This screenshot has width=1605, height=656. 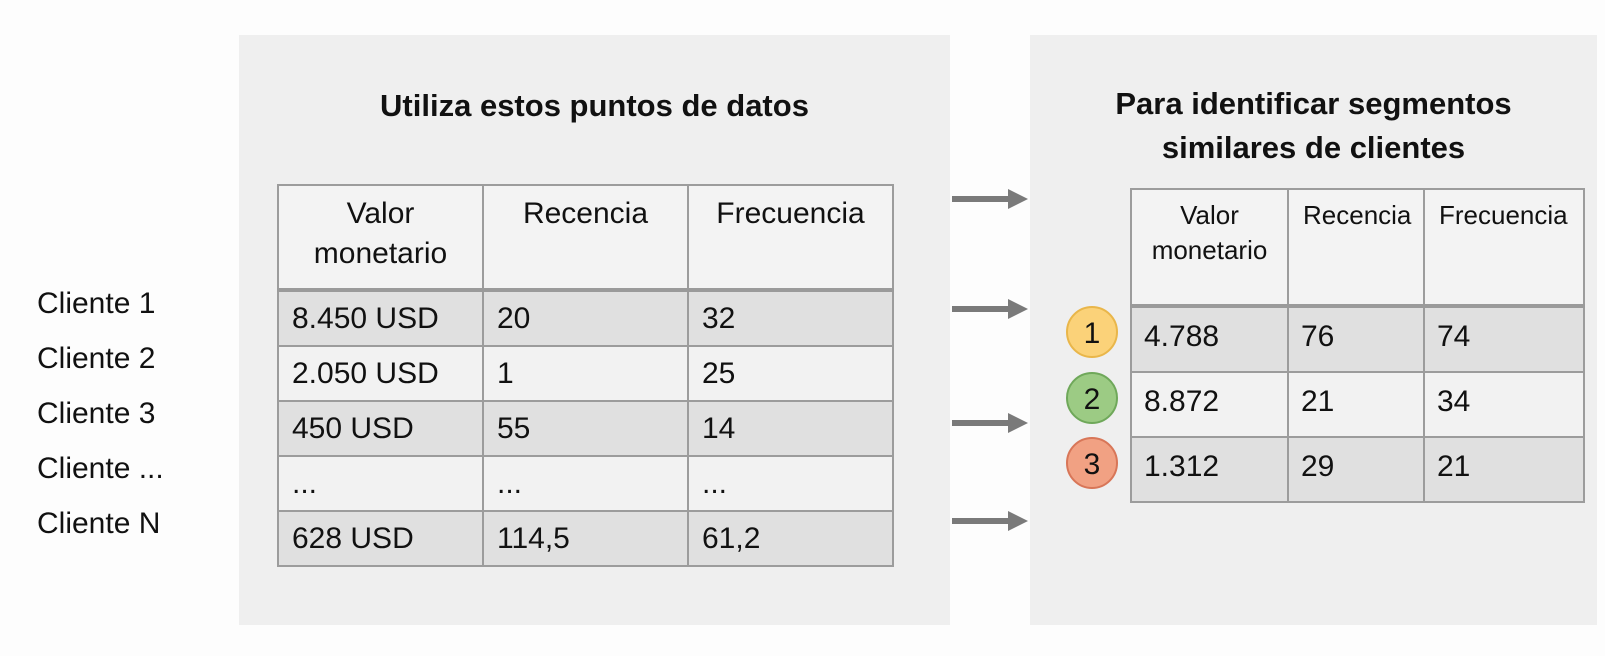 I want to click on client-label: Cliente 1, so click(x=96, y=303).